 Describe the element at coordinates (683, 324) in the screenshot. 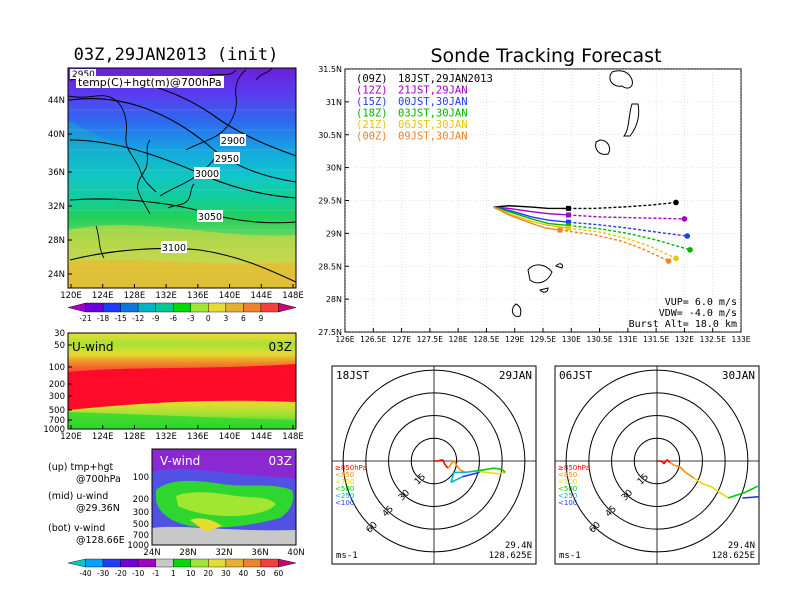

I see `track-param: Burst Alt= 18.0 km` at that location.